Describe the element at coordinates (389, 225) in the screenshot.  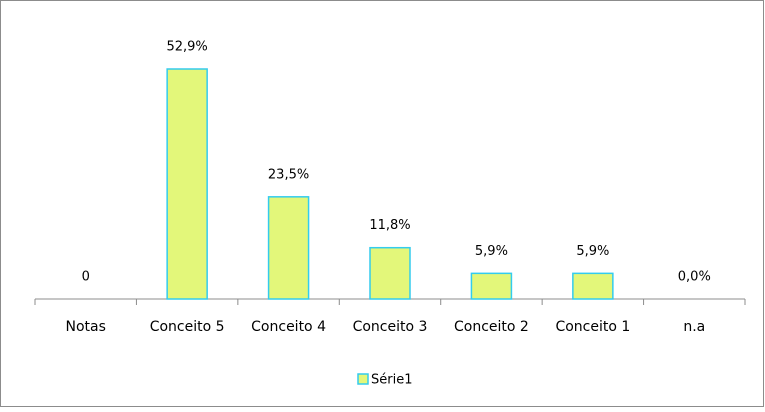
I see `data-label: 11,8%` at that location.